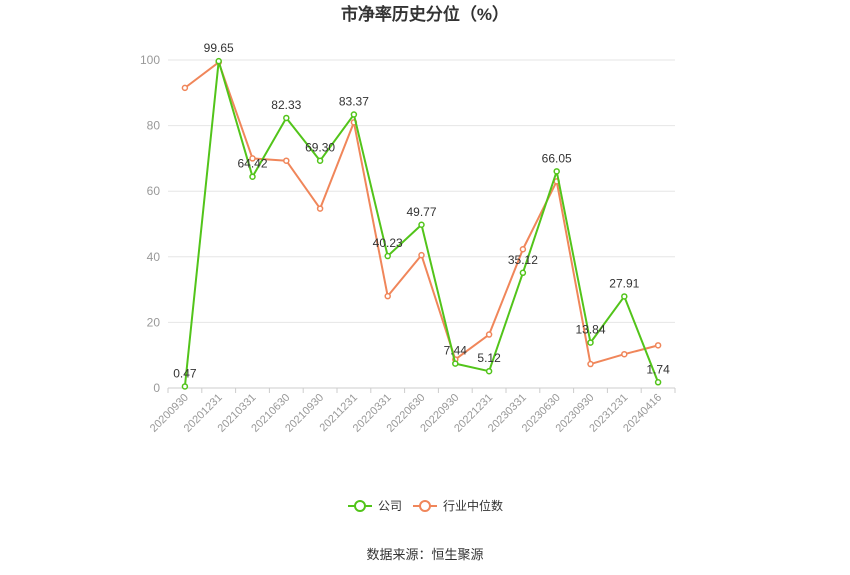 The width and height of the screenshot is (850, 575). Describe the element at coordinates (154, 257) in the screenshot. I see `y-tick-label: 40` at that location.